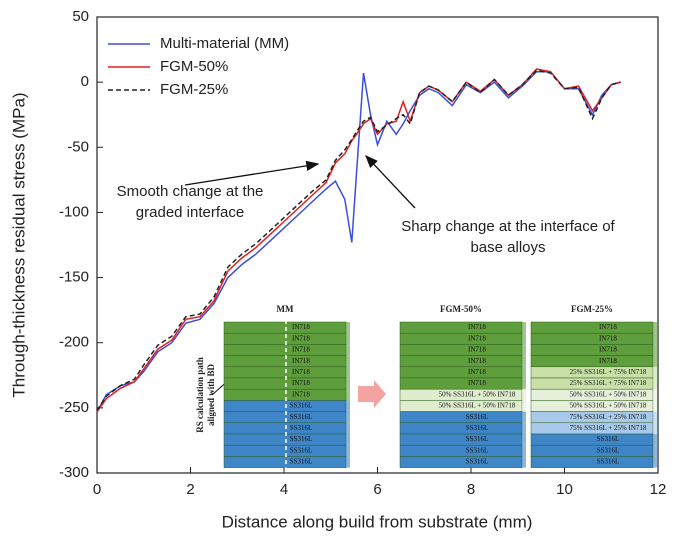  What do you see at coordinates (224, 43) in the screenshot?
I see `legend-label: Multi-material (MM)` at bounding box center [224, 43].